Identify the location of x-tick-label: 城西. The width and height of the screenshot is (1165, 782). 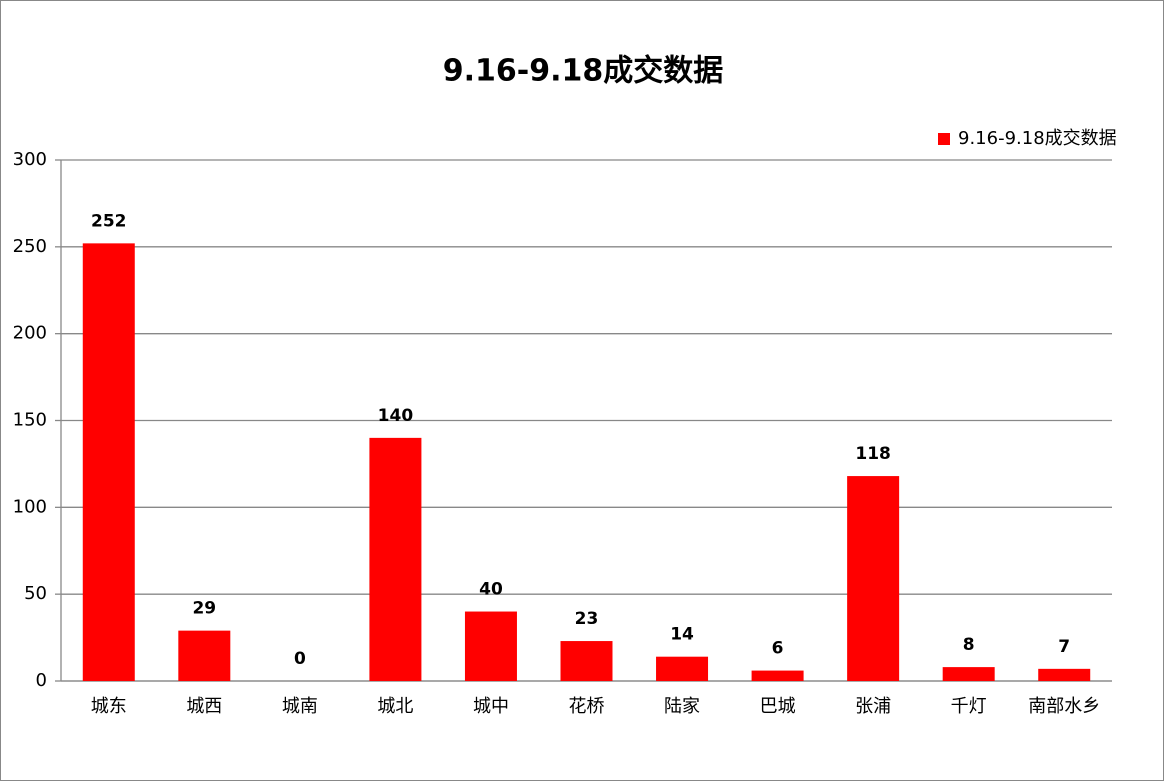
(204, 706).